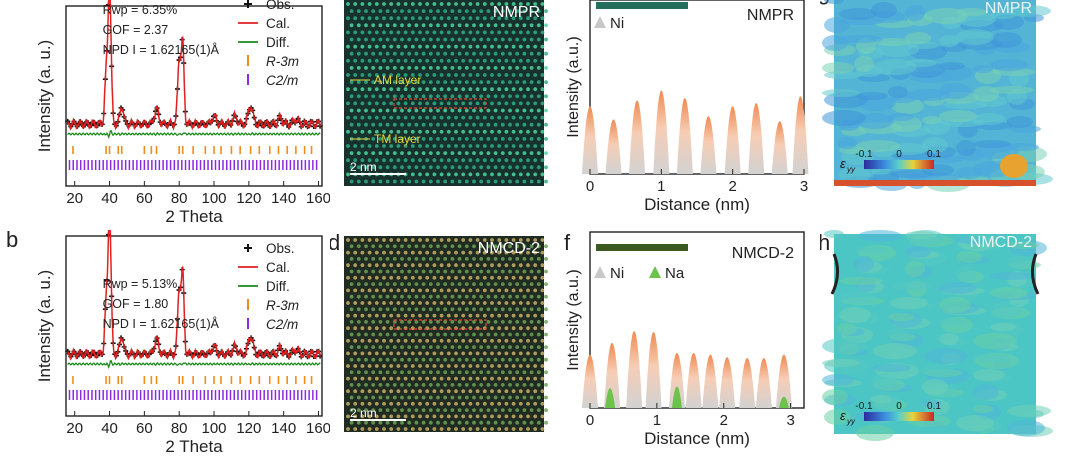 This screenshot has height=465, width=1080. What do you see at coordinates (697, 438) in the screenshot?
I see `x-axis-label: Distance (nm)` at bounding box center [697, 438].